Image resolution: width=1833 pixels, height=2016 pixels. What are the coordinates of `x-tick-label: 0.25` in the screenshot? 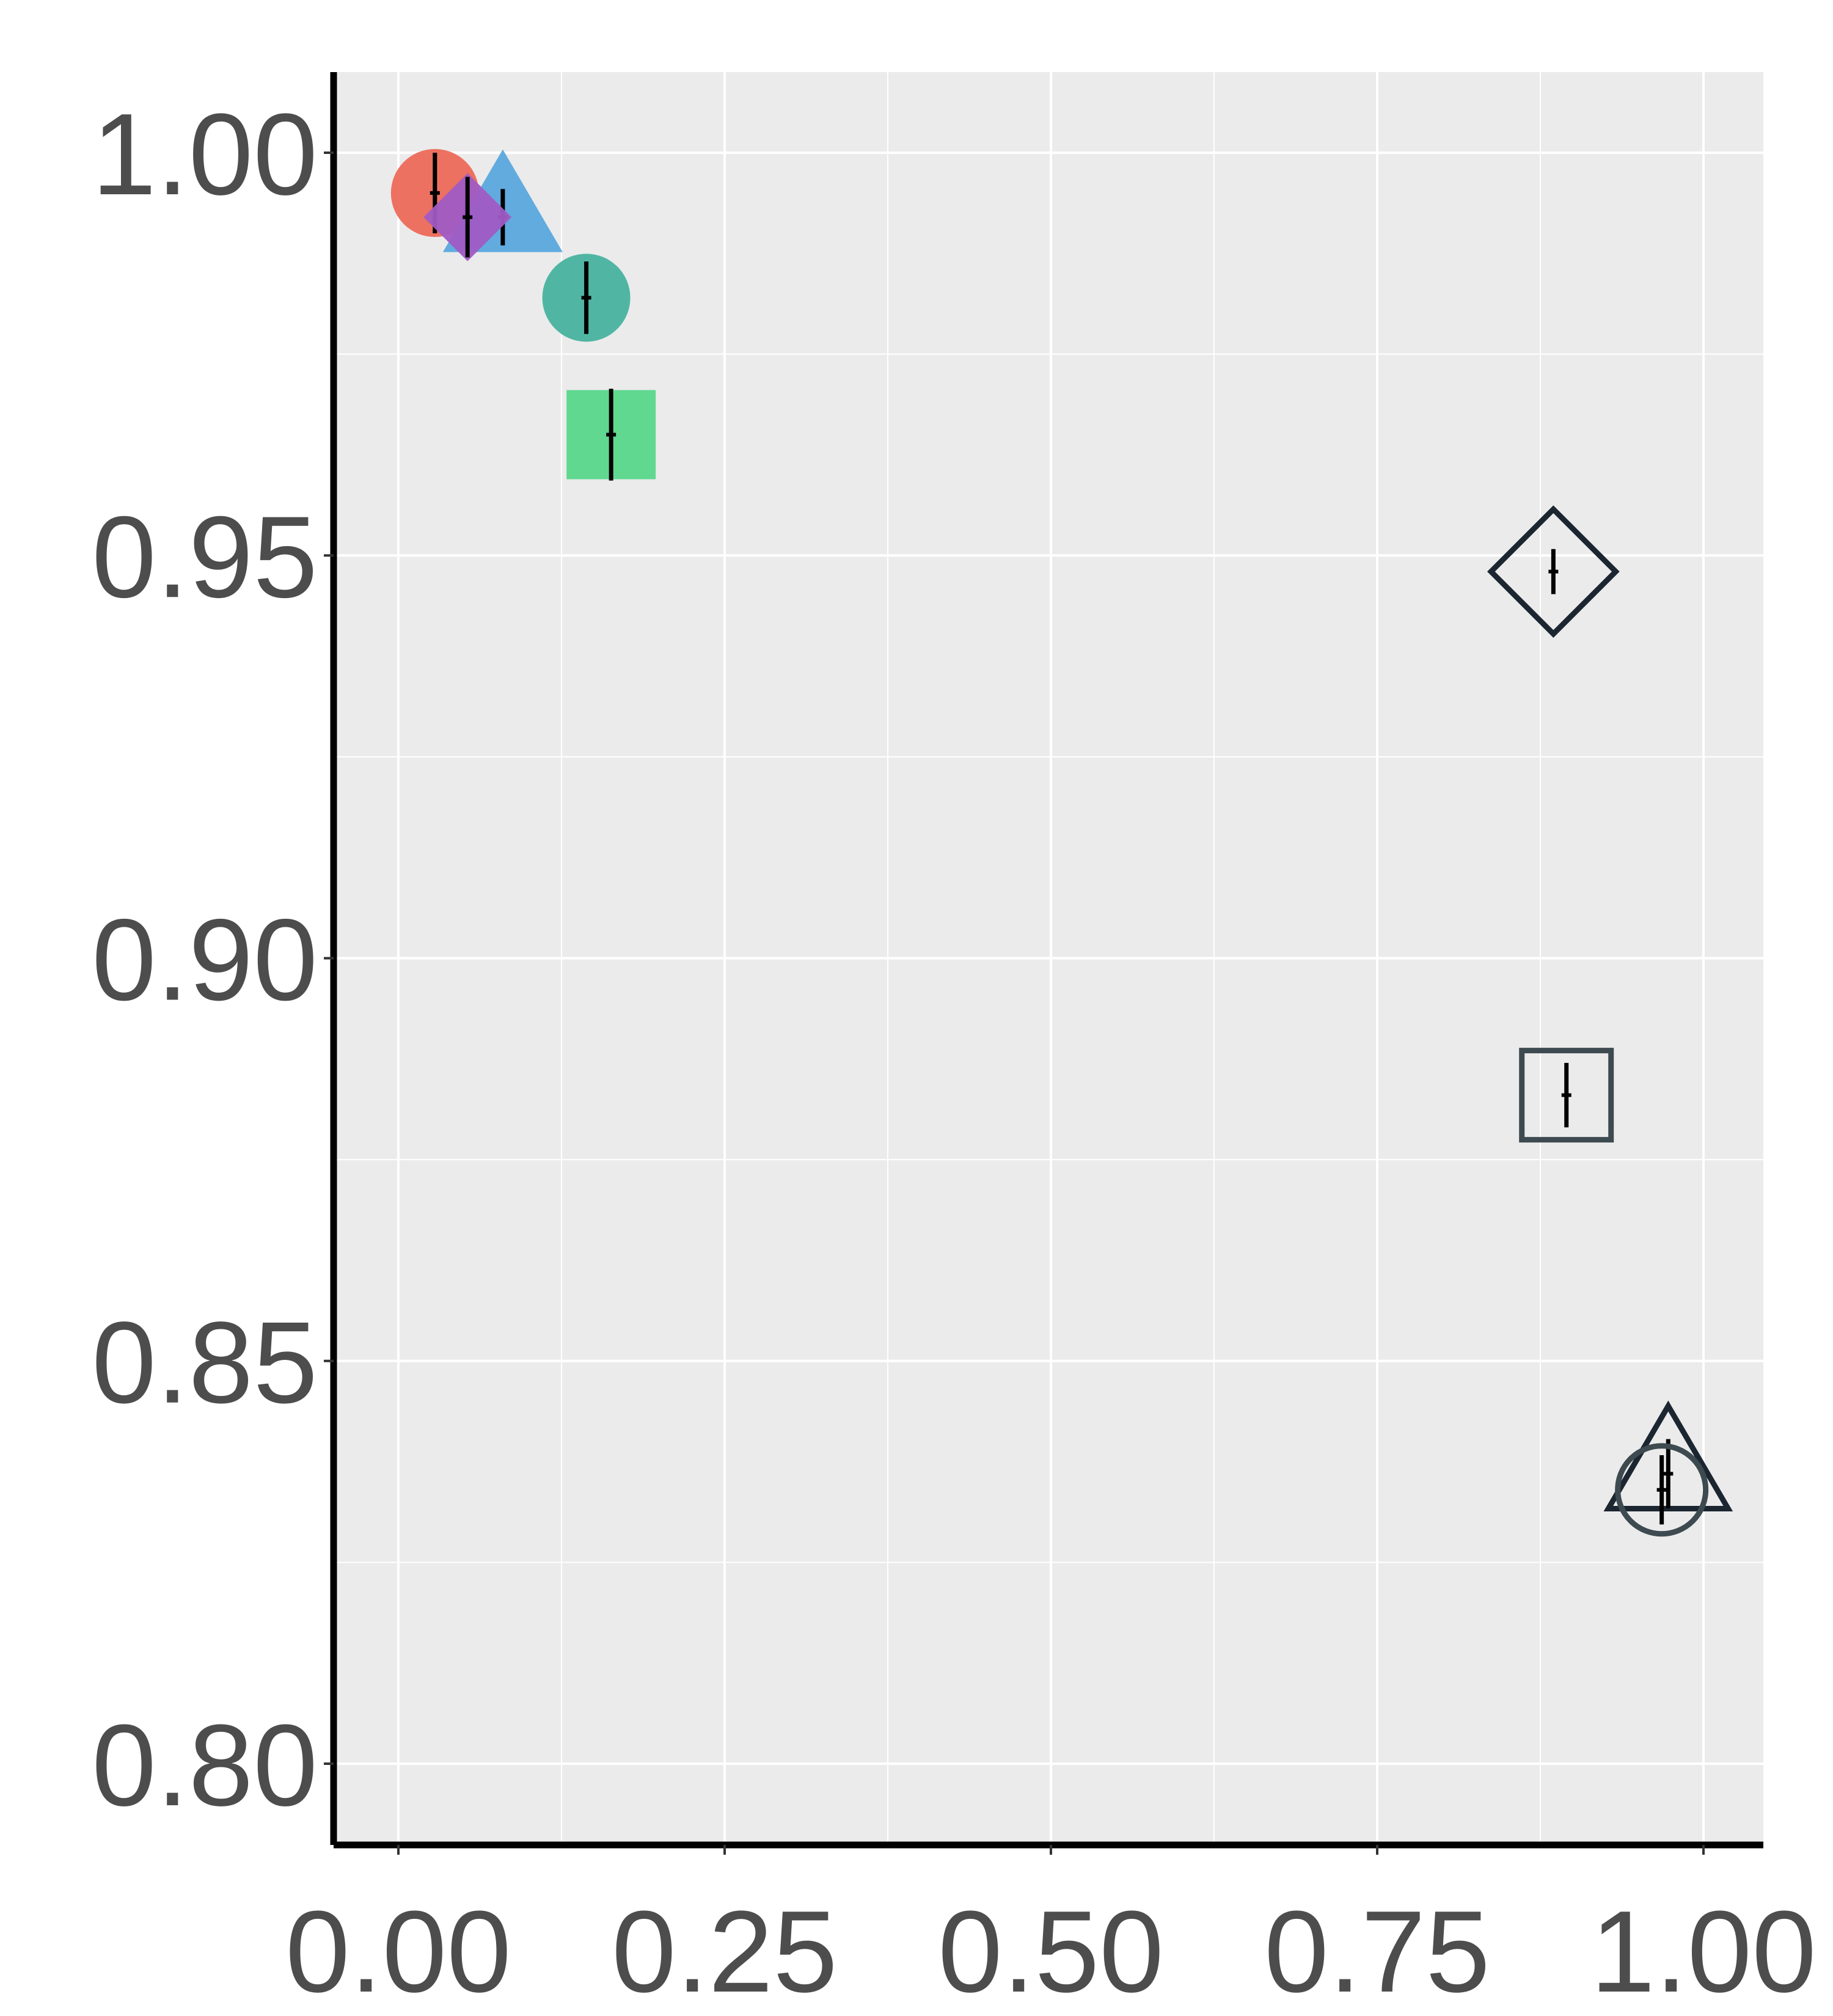 It's located at (725, 1951).